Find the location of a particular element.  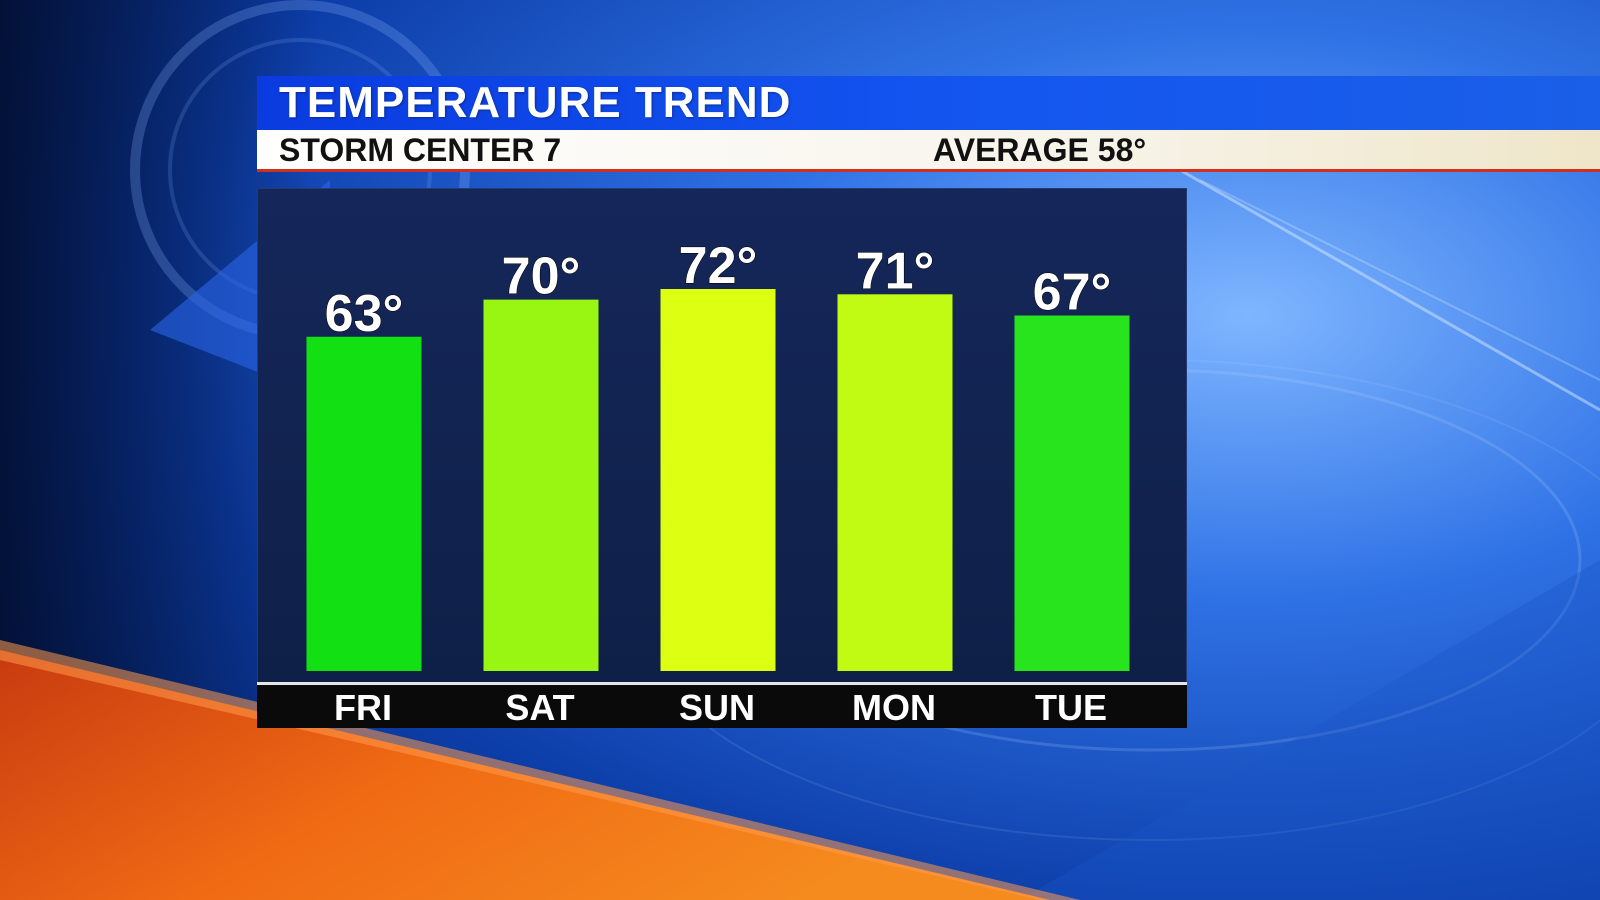

value-label-tue: 67° is located at coordinates (1072, 293).